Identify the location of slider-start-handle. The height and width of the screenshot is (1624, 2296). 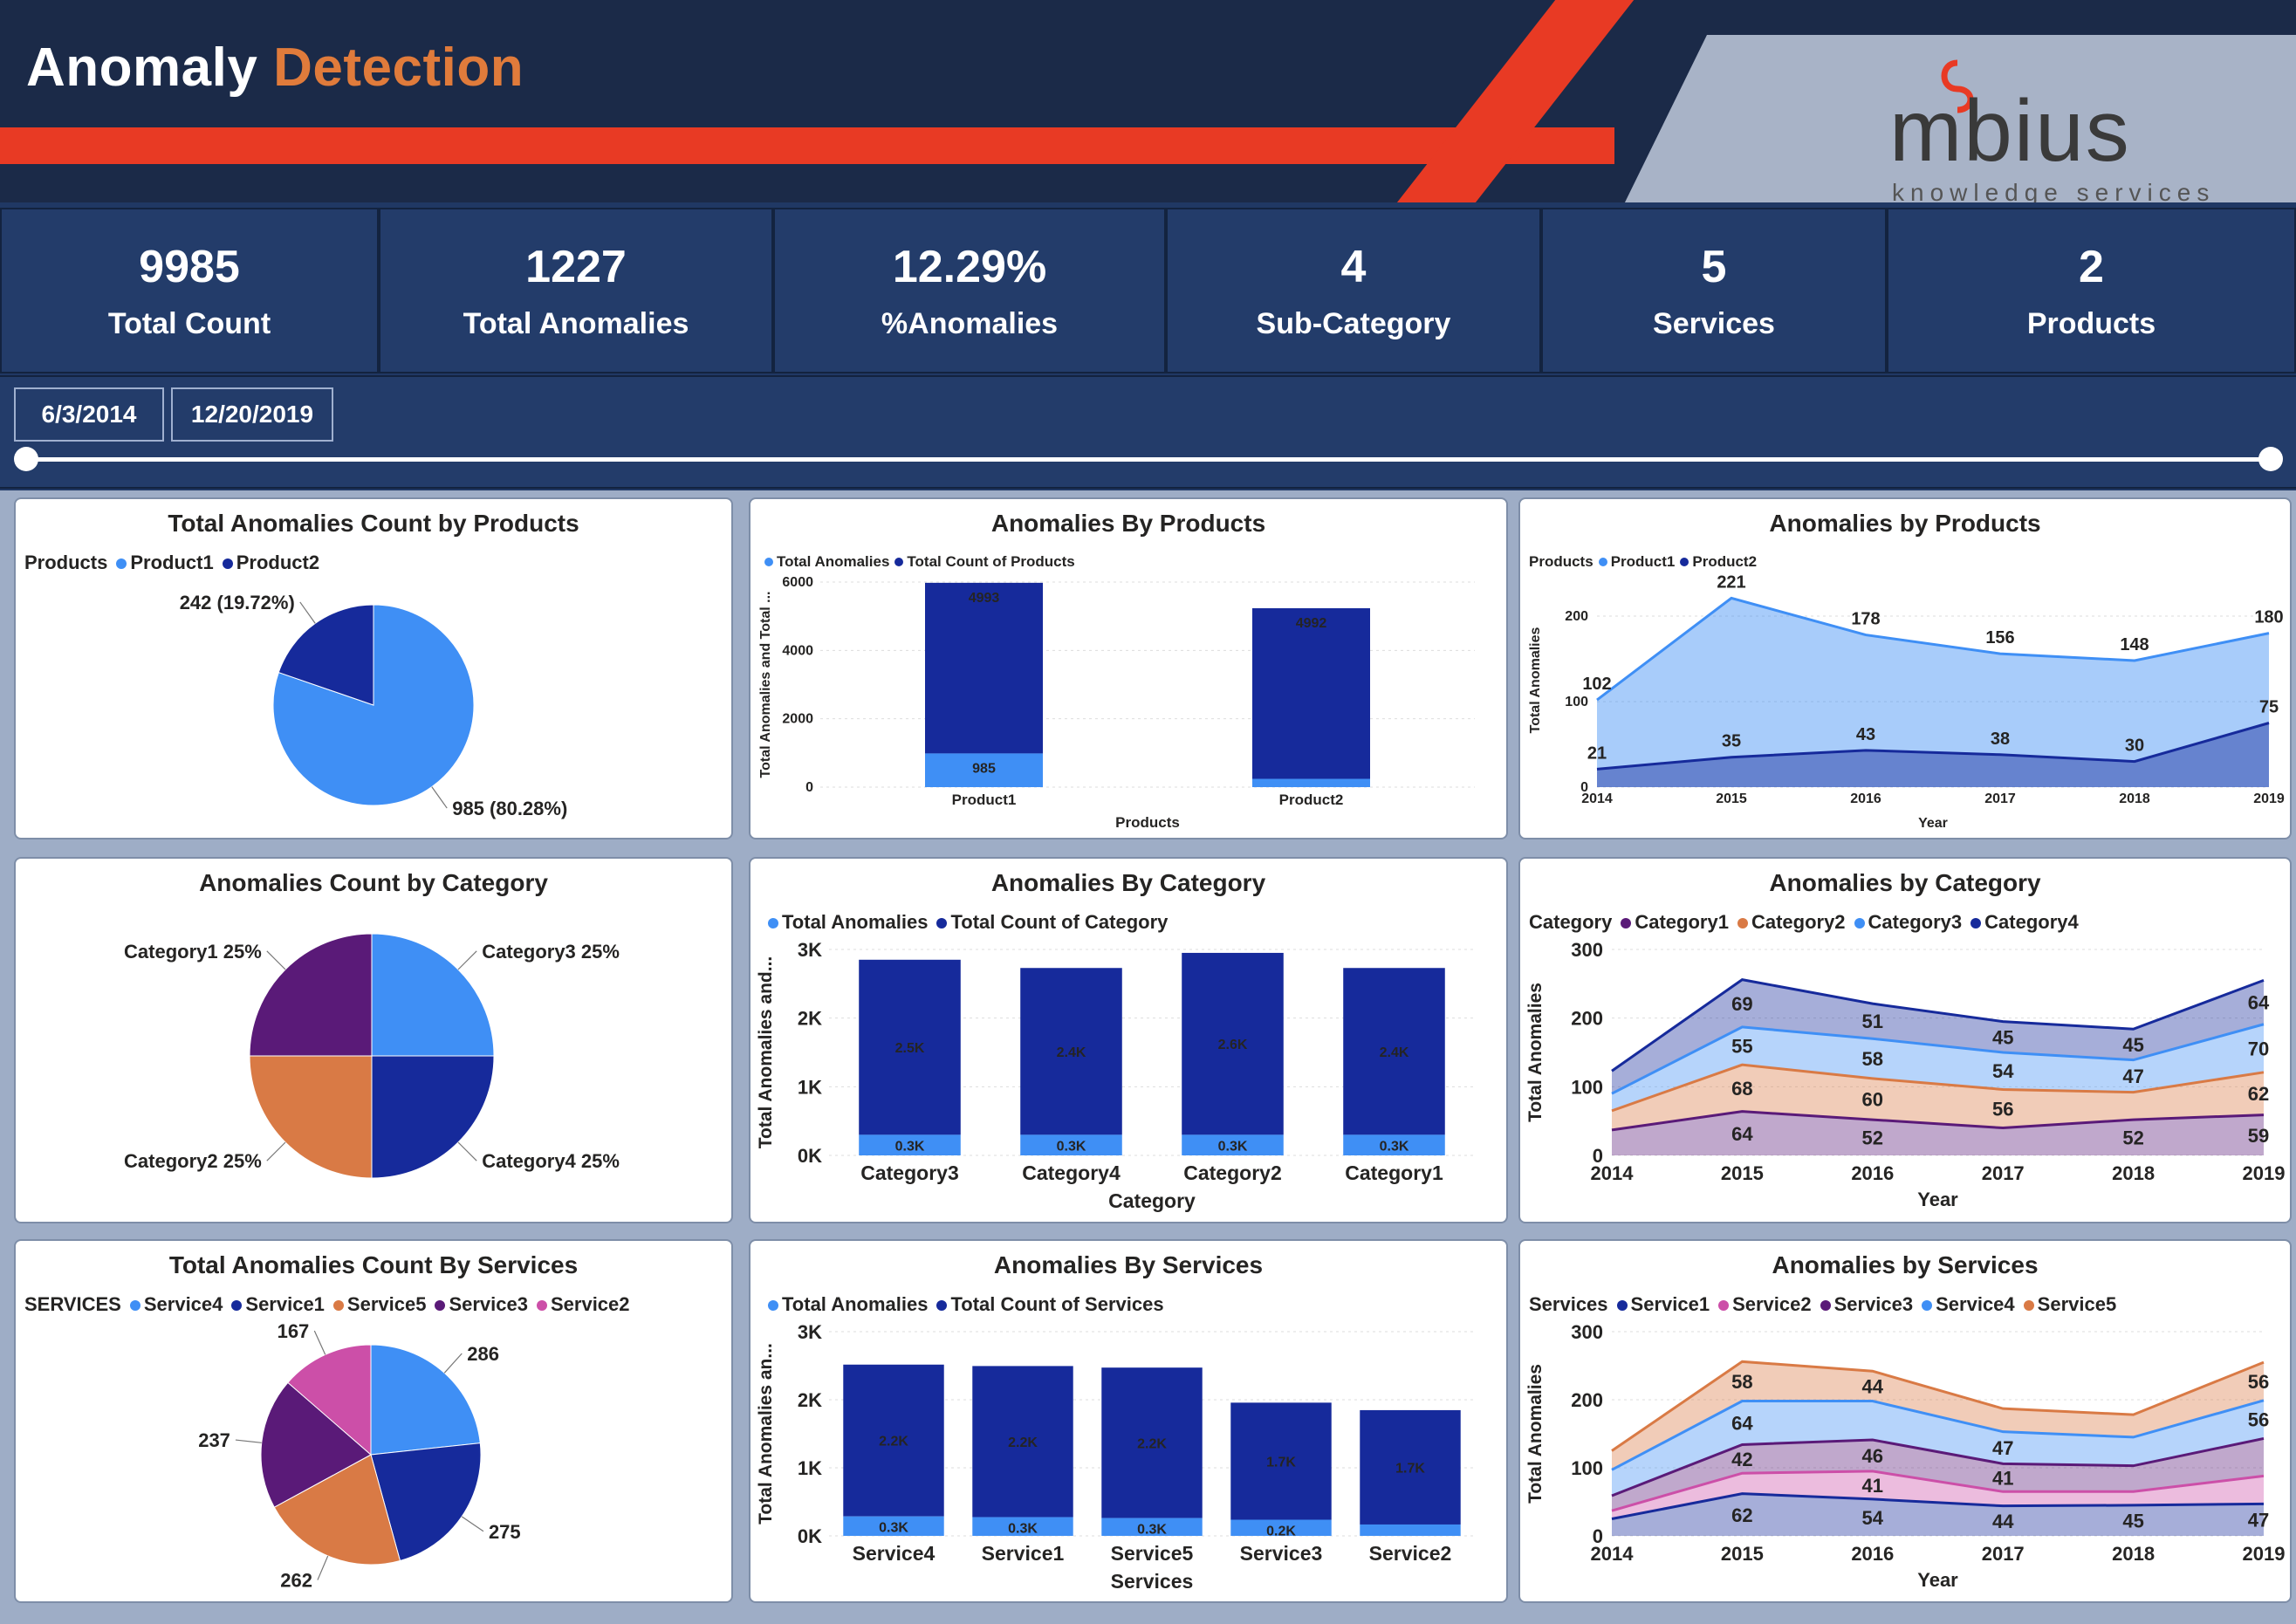
(26, 459).